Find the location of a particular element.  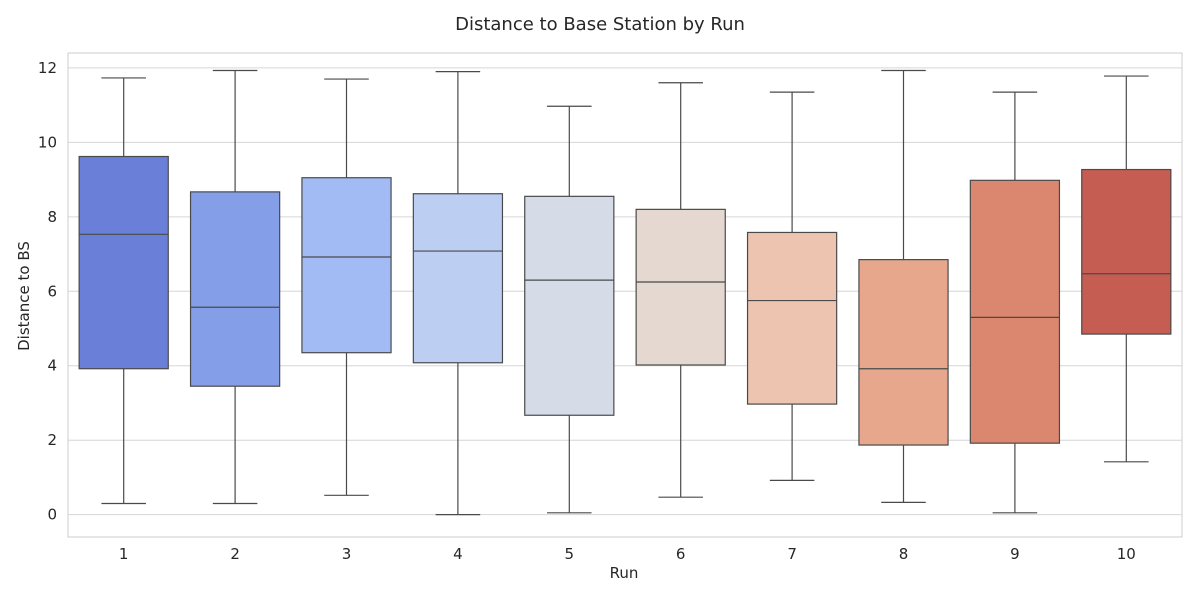

y-tick-label: 0 is located at coordinates (52, 515).